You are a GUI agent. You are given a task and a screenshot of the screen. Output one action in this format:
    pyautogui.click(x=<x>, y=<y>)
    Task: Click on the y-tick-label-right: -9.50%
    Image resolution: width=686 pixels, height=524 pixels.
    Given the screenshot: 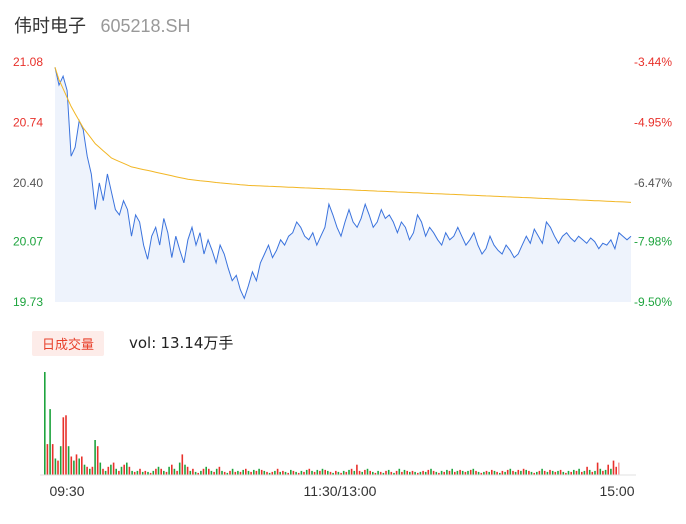 What is the action you would take?
    pyautogui.click(x=653, y=302)
    